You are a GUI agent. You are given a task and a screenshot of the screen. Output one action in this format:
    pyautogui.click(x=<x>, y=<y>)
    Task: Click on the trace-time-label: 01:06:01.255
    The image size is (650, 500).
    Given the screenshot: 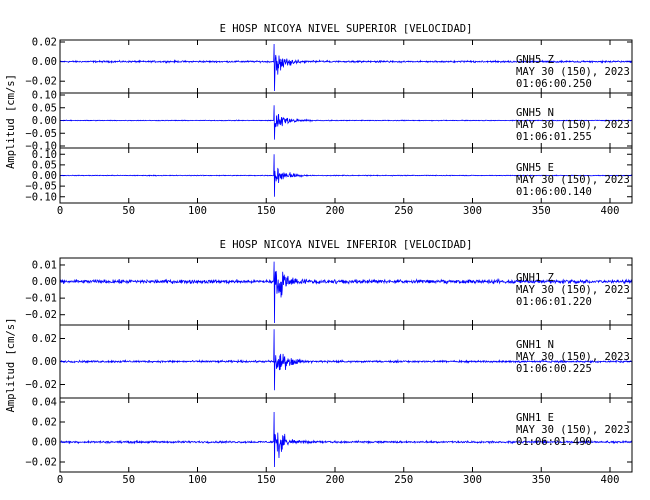 What is the action you would take?
    pyautogui.click(x=554, y=137)
    